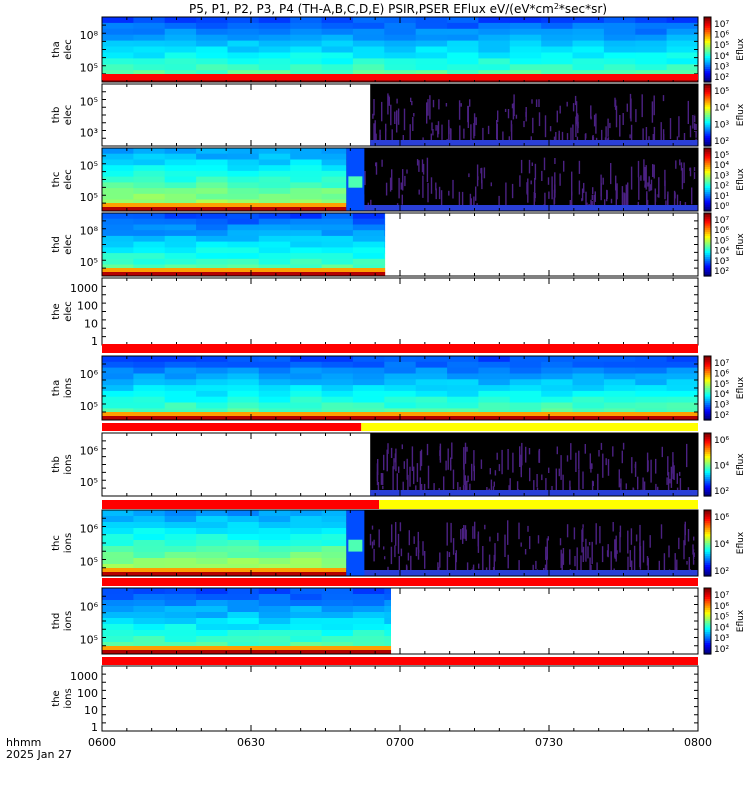 The image size is (750, 800). What do you see at coordinates (84, 676) in the screenshot?
I see `ytick-the-ions-0: 1000` at bounding box center [84, 676].